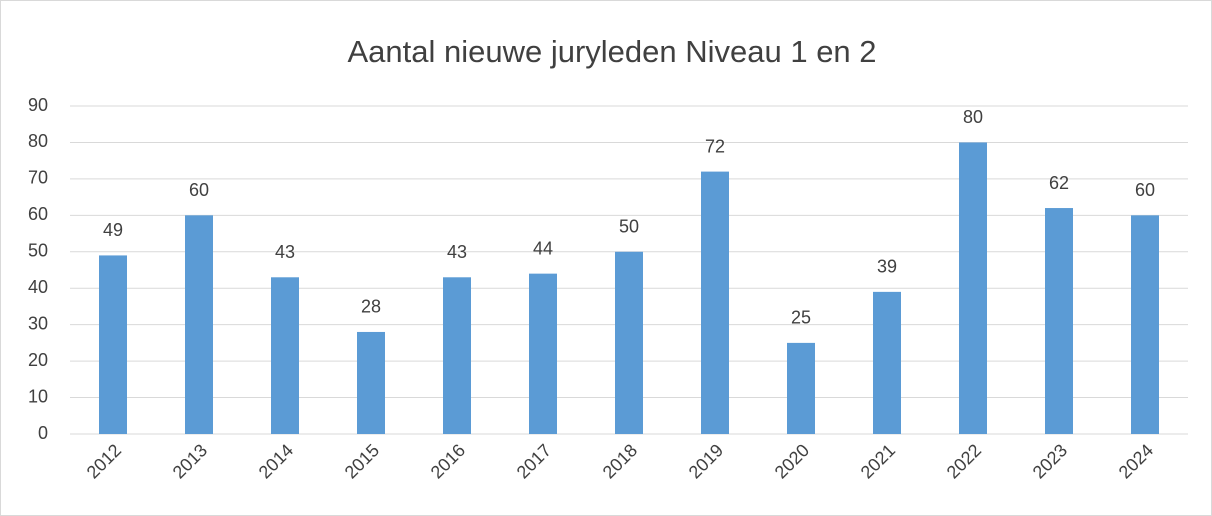 Image resolution: width=1212 pixels, height=516 pixels. What do you see at coordinates (543, 248) in the screenshot?
I see `data-label: 44` at bounding box center [543, 248].